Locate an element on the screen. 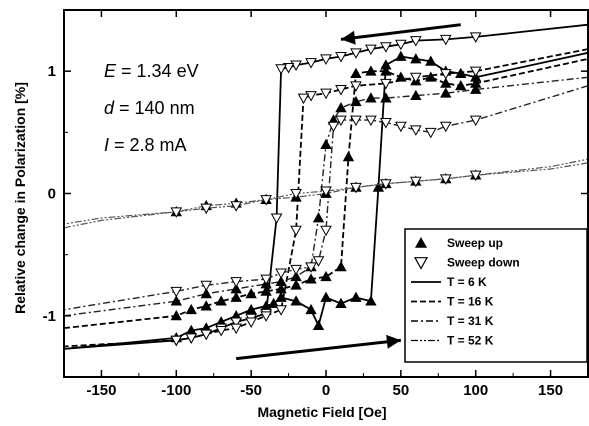 This screenshot has width=589, height=426. legend-item: T = 6 K is located at coordinates (449, 282).